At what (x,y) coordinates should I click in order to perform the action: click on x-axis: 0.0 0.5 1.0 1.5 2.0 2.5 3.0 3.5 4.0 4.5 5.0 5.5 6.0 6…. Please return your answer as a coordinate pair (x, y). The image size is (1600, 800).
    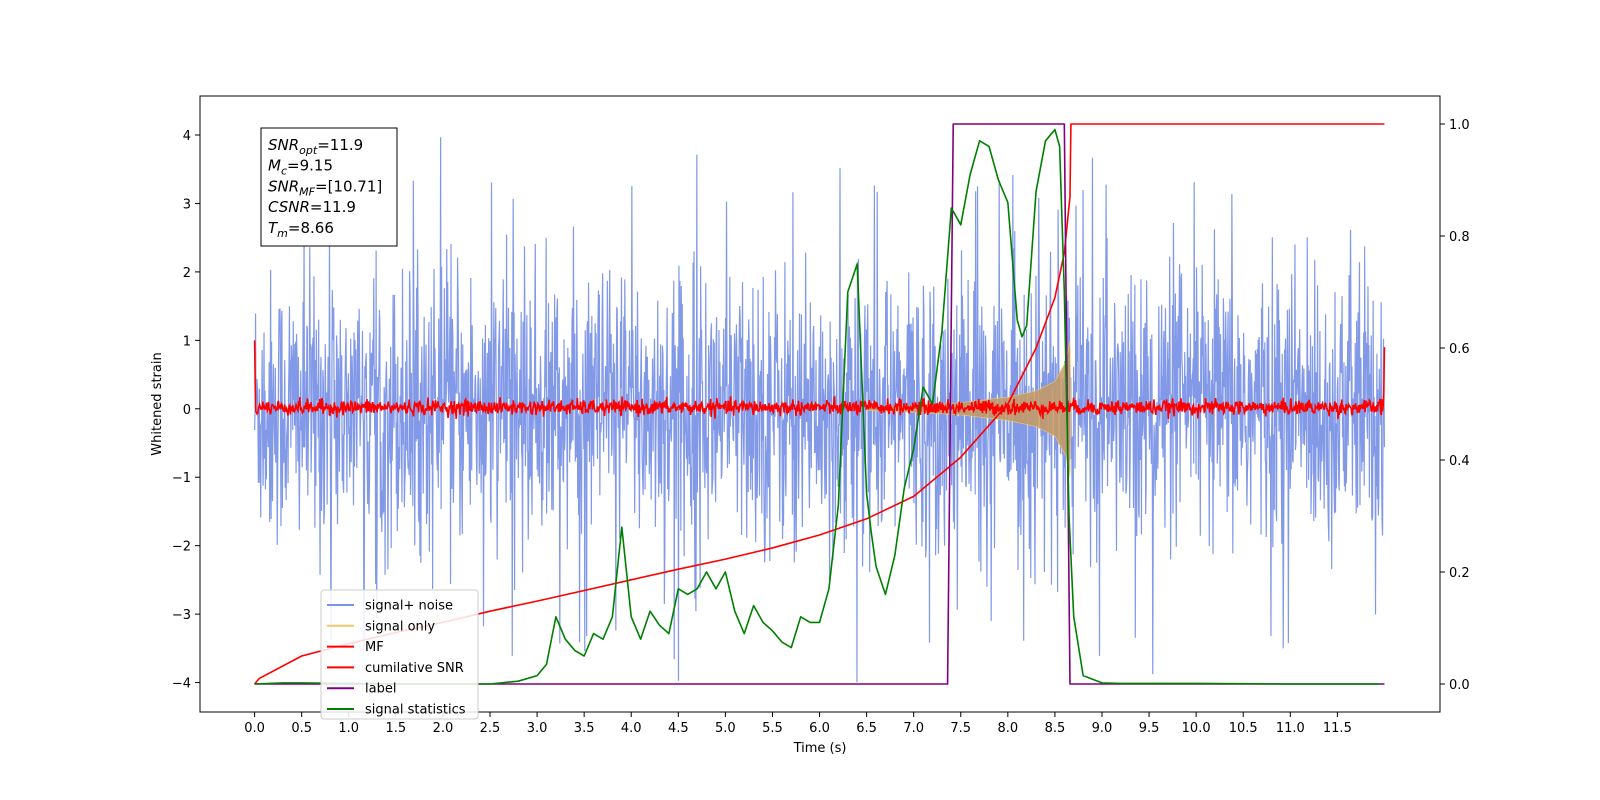
    Looking at the image, I should click on (798, 724).